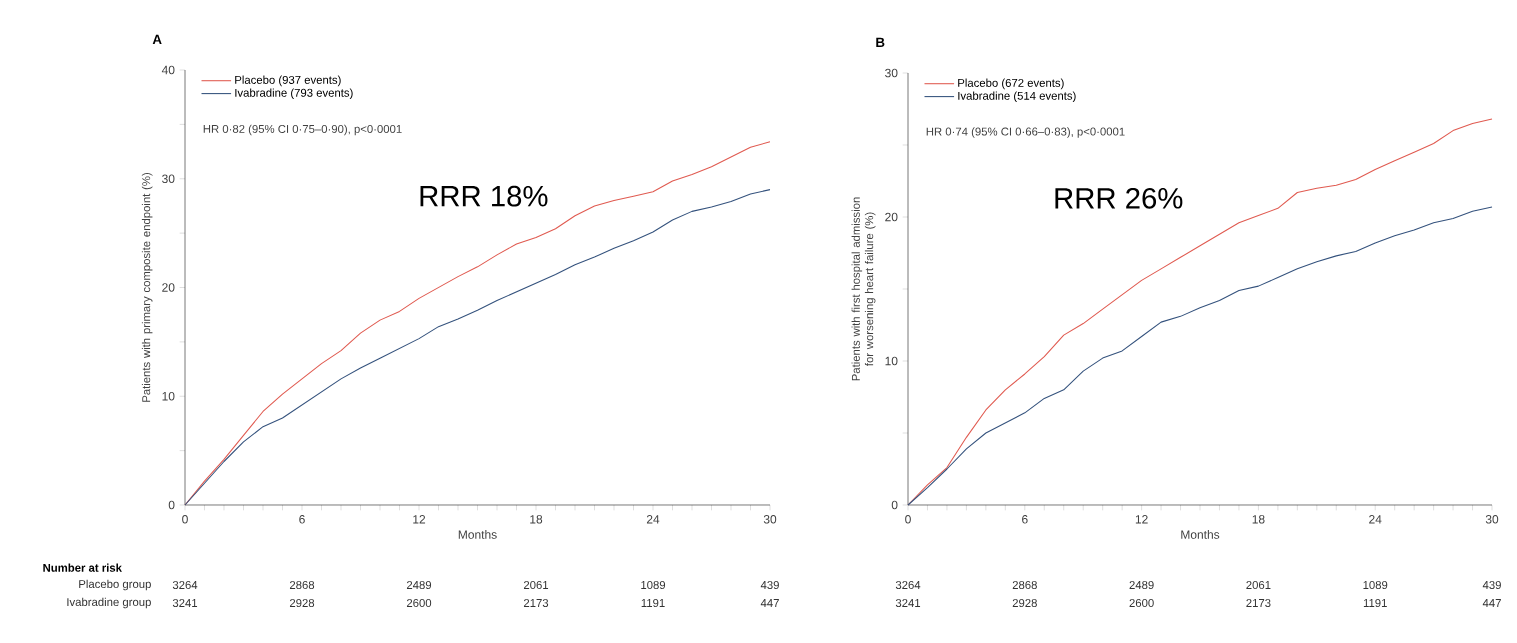  I want to click on text: Number at risk, so click(82, 567).